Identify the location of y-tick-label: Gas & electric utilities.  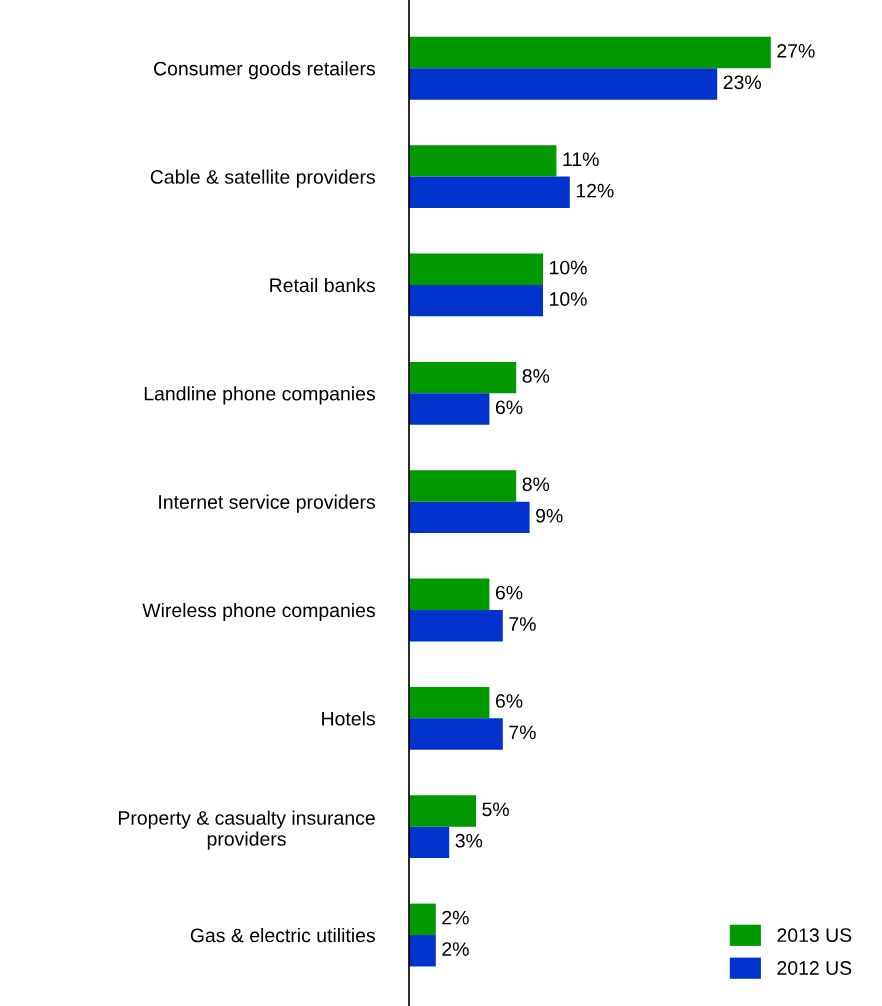
(282, 935).